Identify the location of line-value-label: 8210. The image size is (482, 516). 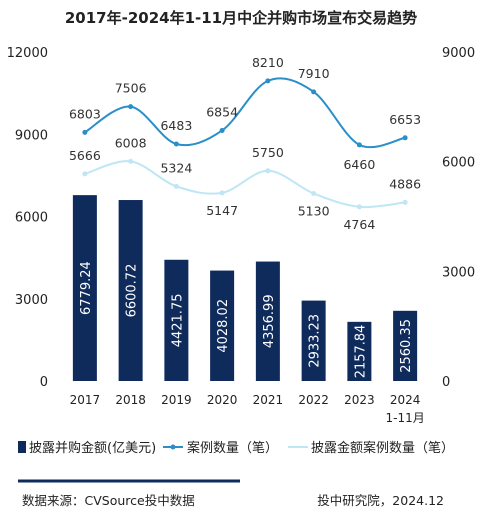
(268, 62).